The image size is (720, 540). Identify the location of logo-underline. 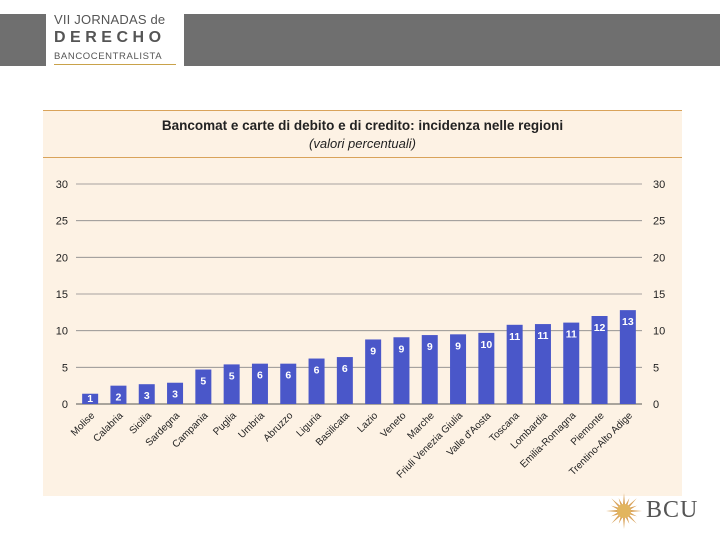
(115, 64).